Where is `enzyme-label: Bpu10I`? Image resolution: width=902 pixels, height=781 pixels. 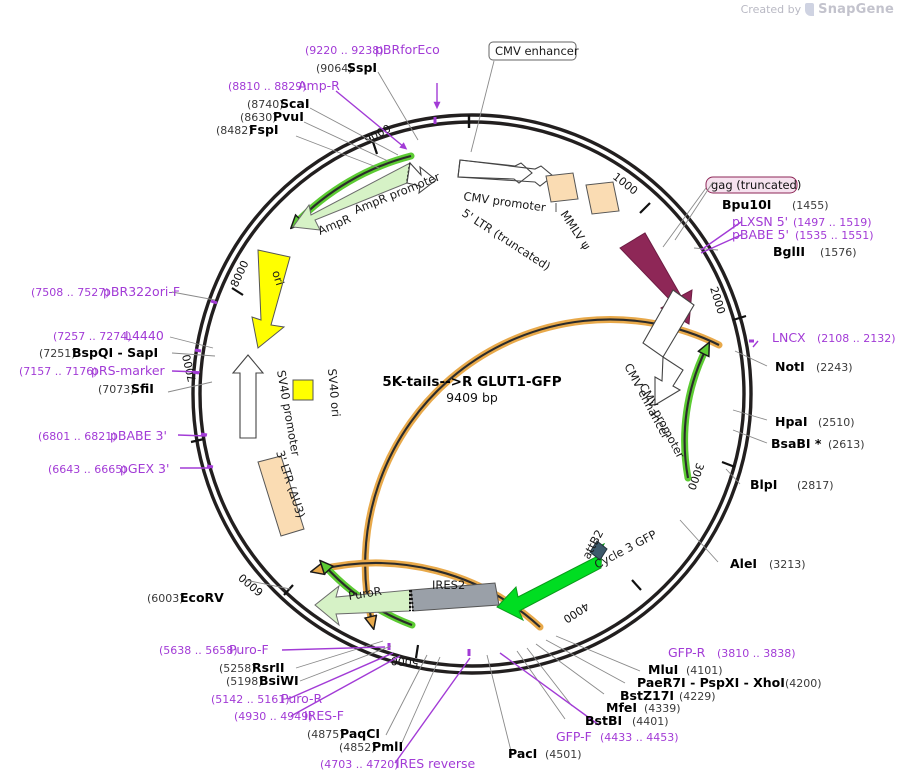 enzyme-label: Bpu10I is located at coordinates (746, 204).